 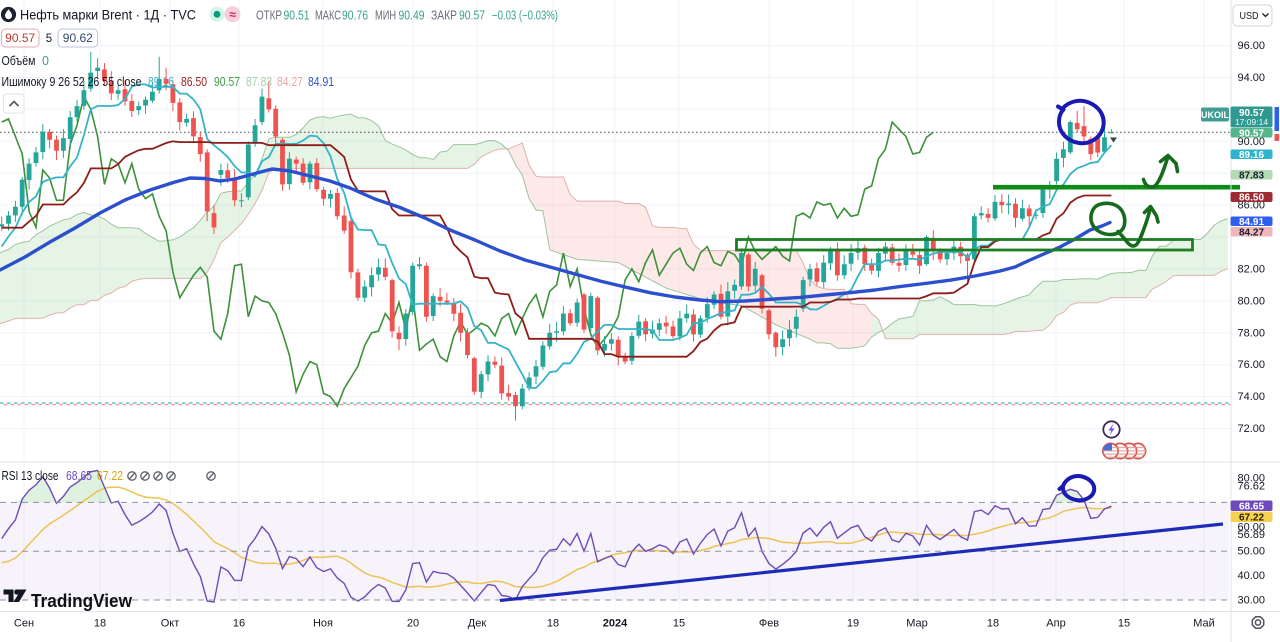 I want to click on svg-text: 90.51, so click(x=297, y=16).